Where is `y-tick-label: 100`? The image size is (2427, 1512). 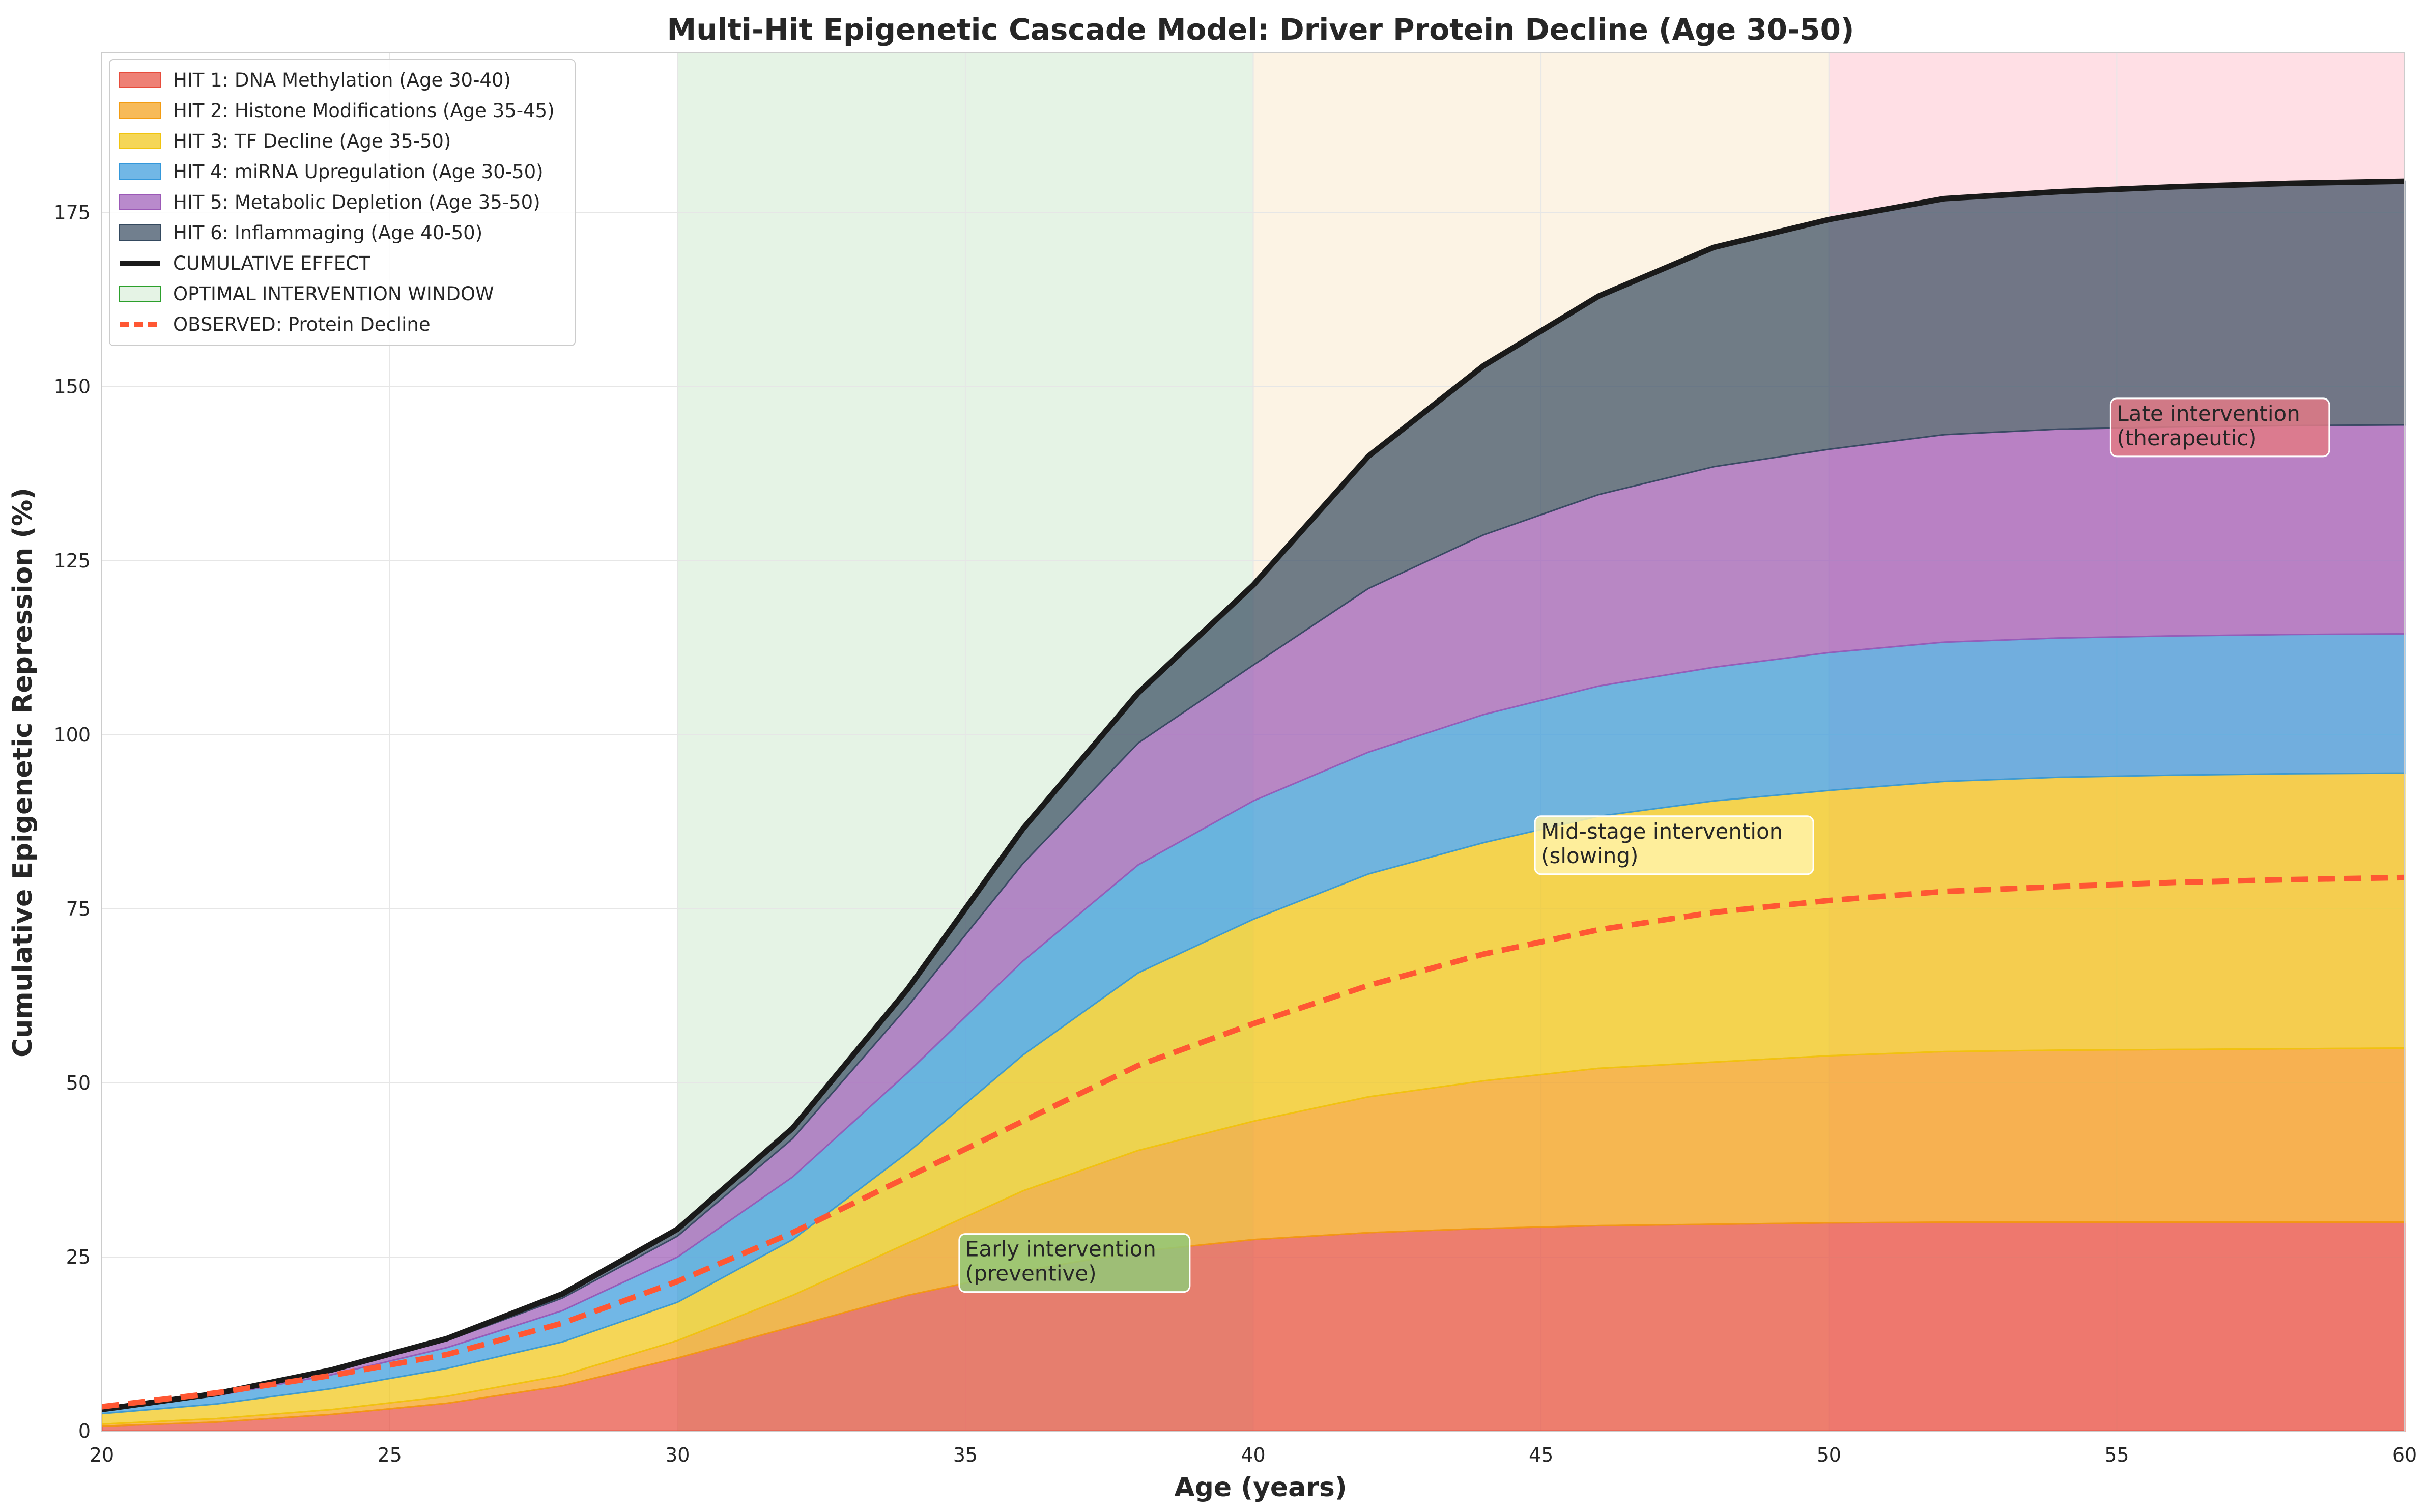 y-tick-label: 100 is located at coordinates (72, 735).